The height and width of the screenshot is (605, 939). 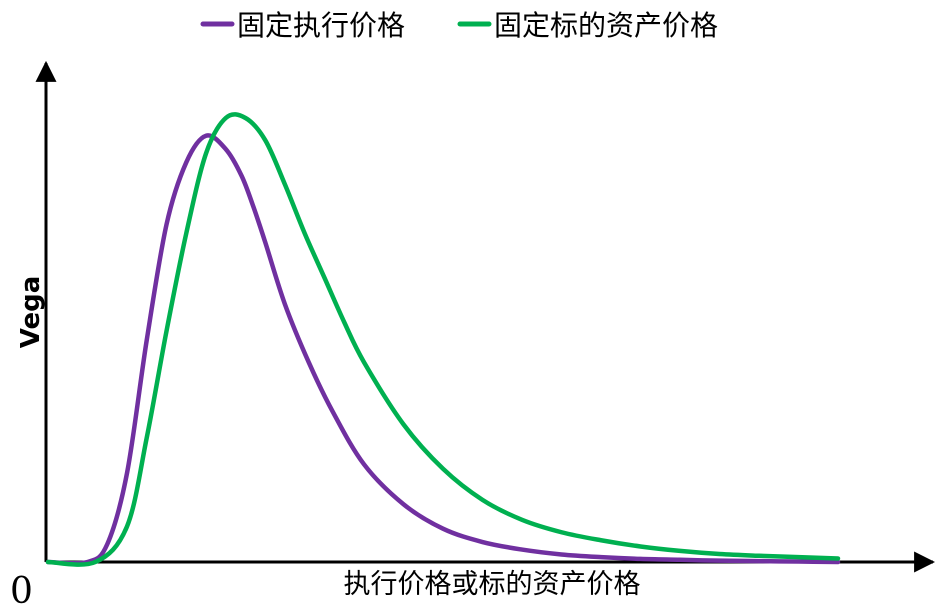 I want to click on legend-label-series-1: 固定标的资产价格, so click(x=606, y=25).